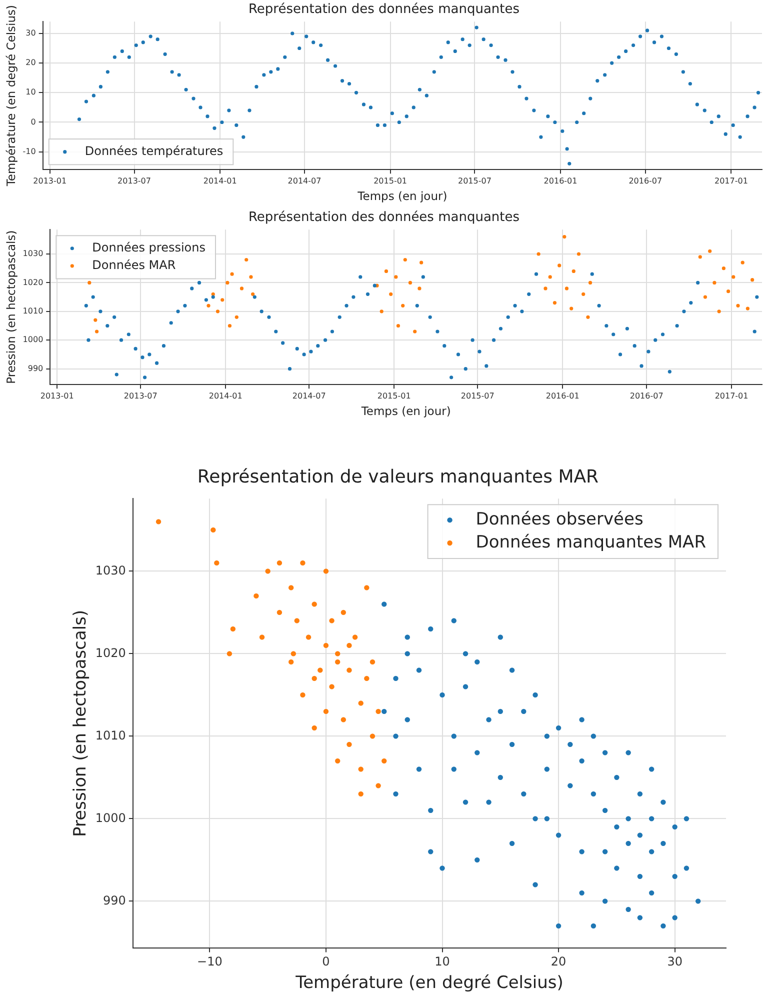 This screenshot has height=995, width=766. Describe the element at coordinates (36, 368) in the screenshot. I see `y-tick-label: 990` at that location.